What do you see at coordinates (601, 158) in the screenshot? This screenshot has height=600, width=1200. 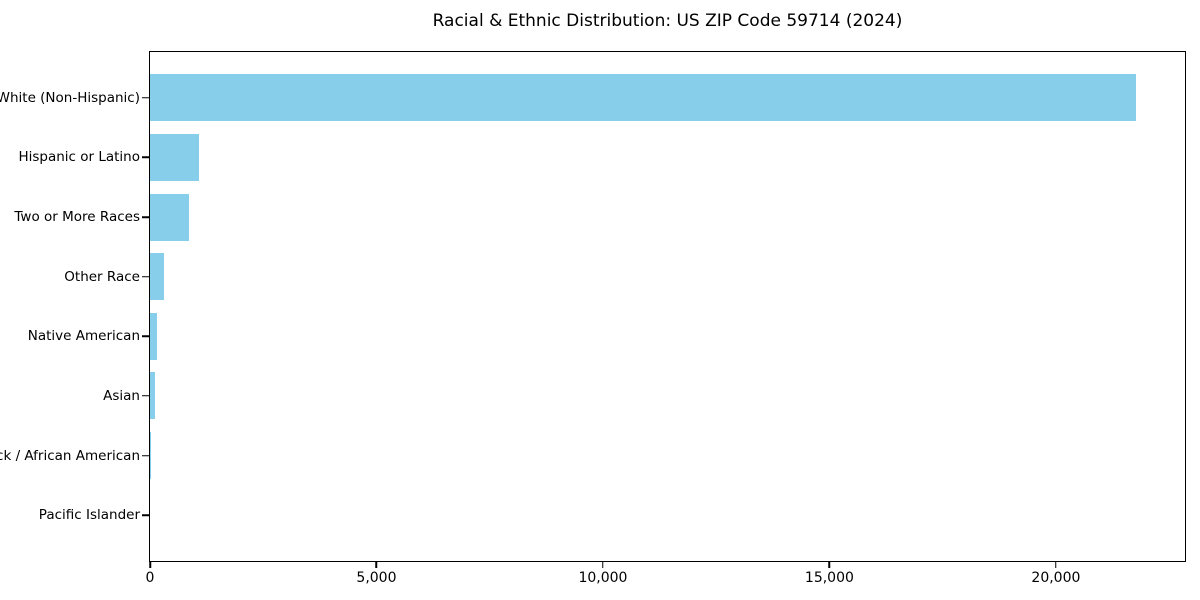 I see `bar-row: Hispanic or Latino` at bounding box center [601, 158].